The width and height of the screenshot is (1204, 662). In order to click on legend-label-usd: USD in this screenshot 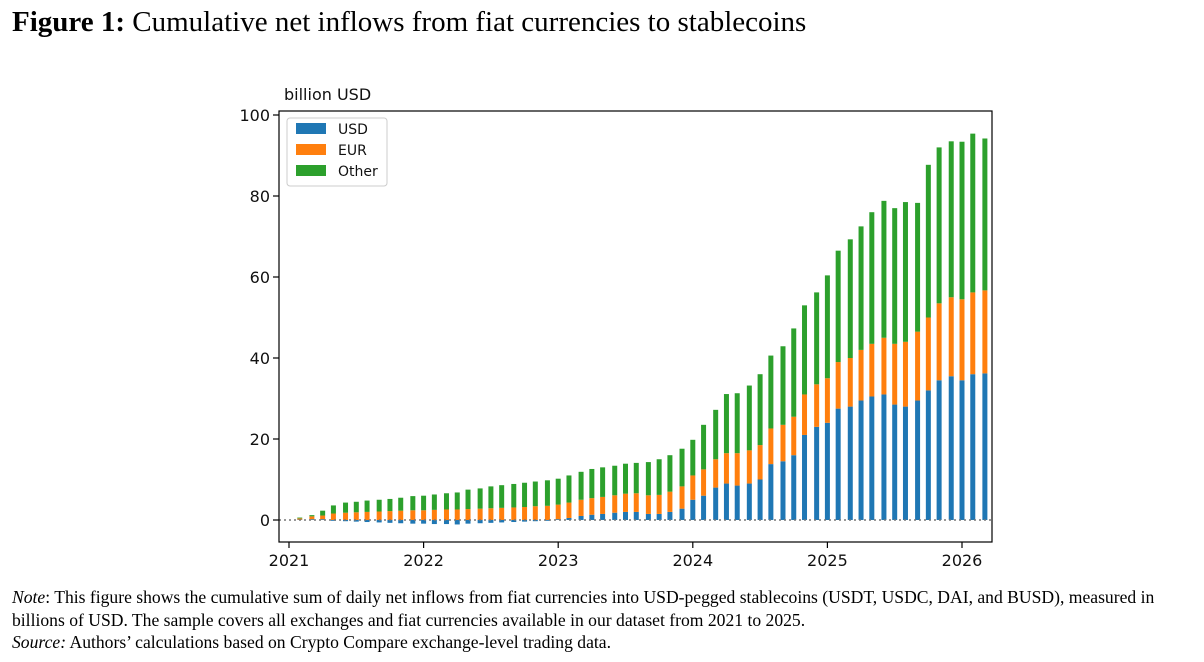, I will do `click(353, 130)`.